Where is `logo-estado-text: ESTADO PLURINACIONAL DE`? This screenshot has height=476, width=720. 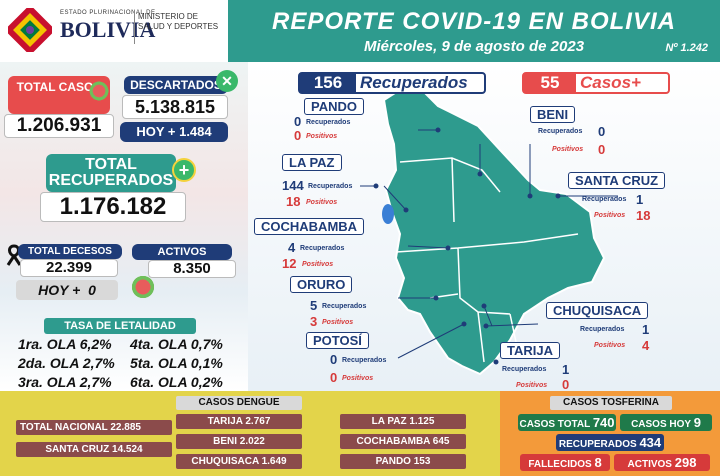
logo-estado-text: ESTADO PLURINACIONAL DE is located at coordinates (108, 13).